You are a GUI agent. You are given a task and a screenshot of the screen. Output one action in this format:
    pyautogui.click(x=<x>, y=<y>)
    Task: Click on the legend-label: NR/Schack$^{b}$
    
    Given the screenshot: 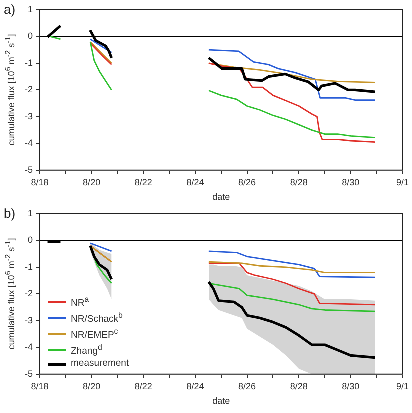 What is the action you would take?
    pyautogui.click(x=97, y=318)
    